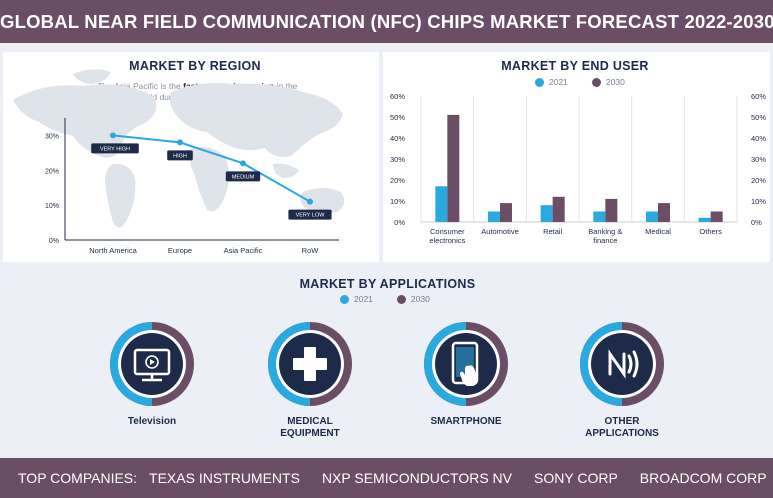  I want to click on end-user-y-tick-left: 50%, so click(397, 117).